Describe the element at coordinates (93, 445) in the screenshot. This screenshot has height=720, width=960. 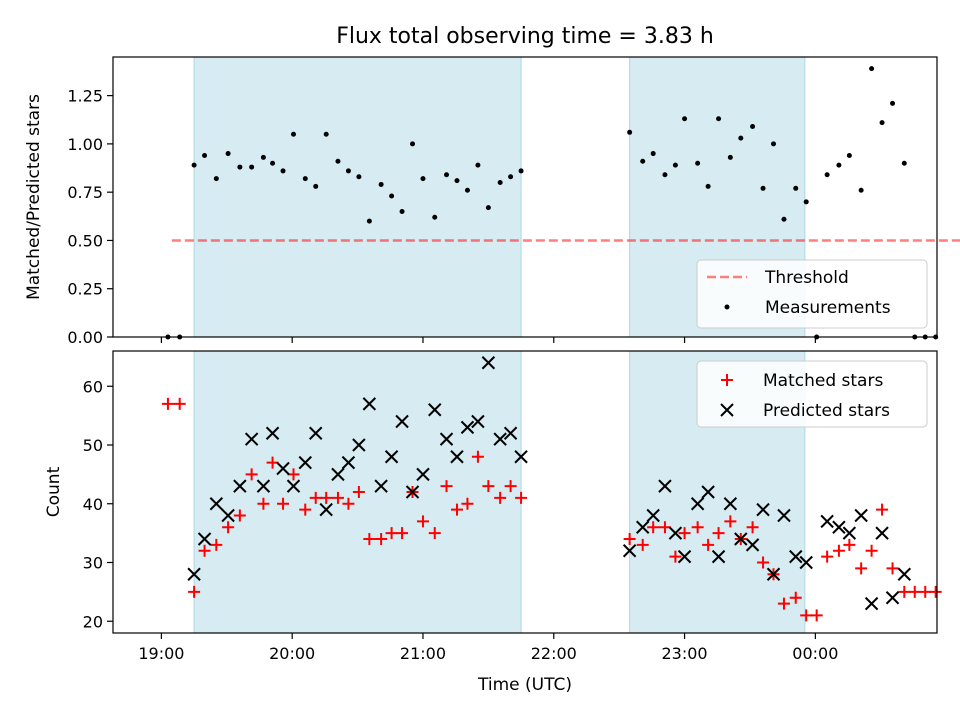
I see `y-tick-label: 50` at that location.